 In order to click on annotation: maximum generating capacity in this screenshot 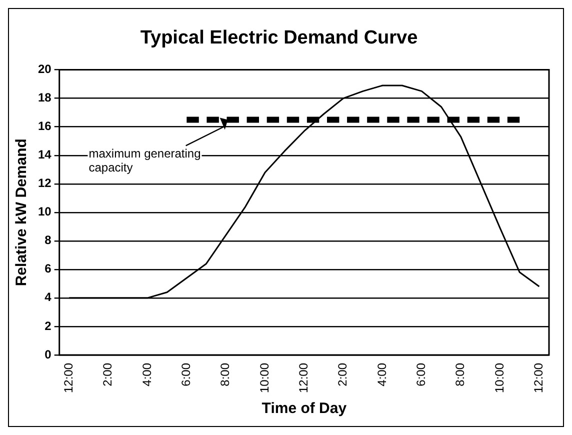, I will do `click(144, 160)`.